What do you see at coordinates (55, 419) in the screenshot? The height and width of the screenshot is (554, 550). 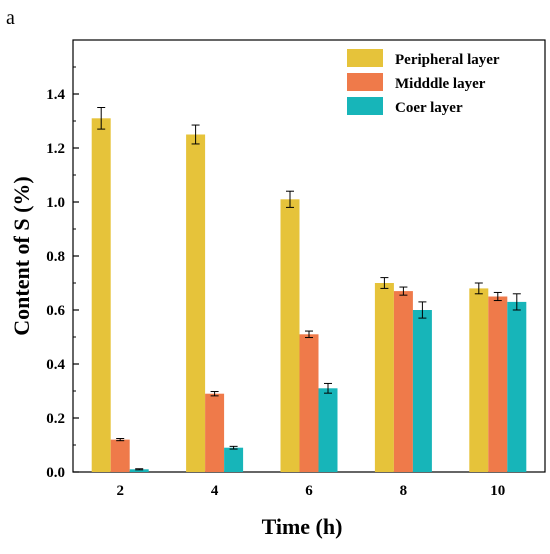 I see `y-tick-label: 0.2` at bounding box center [55, 419].